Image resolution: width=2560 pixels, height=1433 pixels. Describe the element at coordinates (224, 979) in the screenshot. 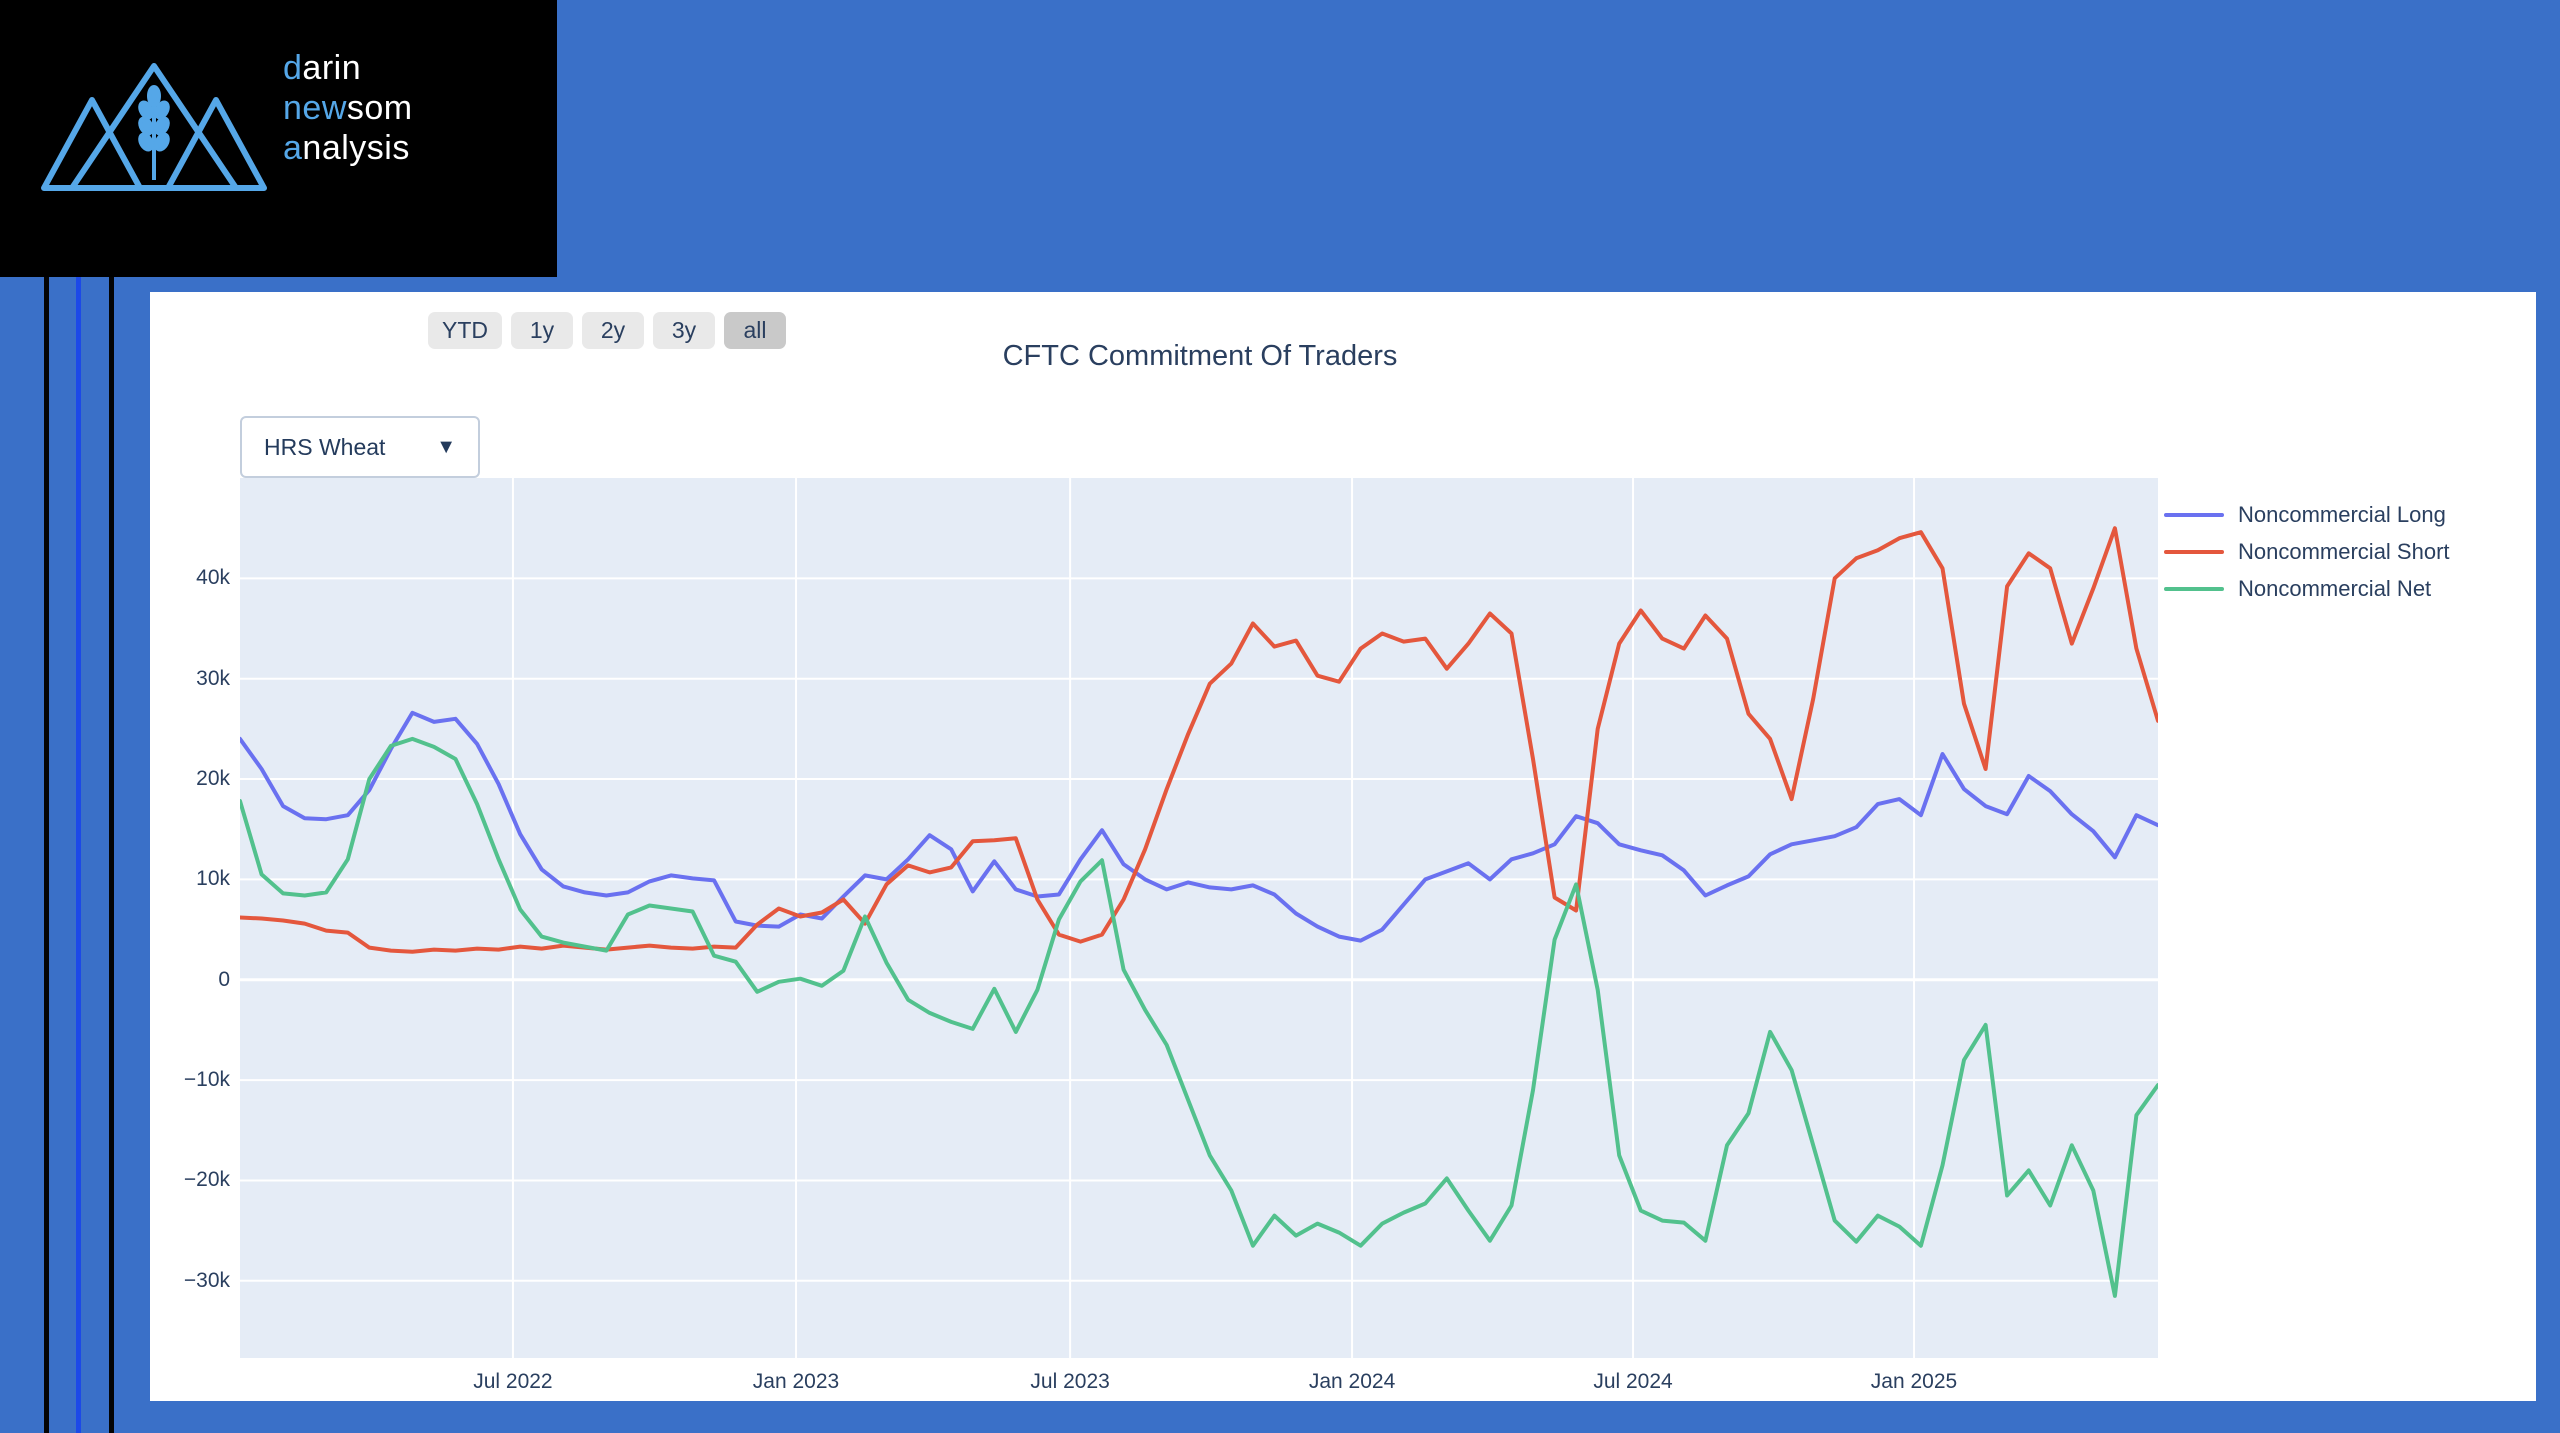

I see `y-tick-label: 0` at that location.